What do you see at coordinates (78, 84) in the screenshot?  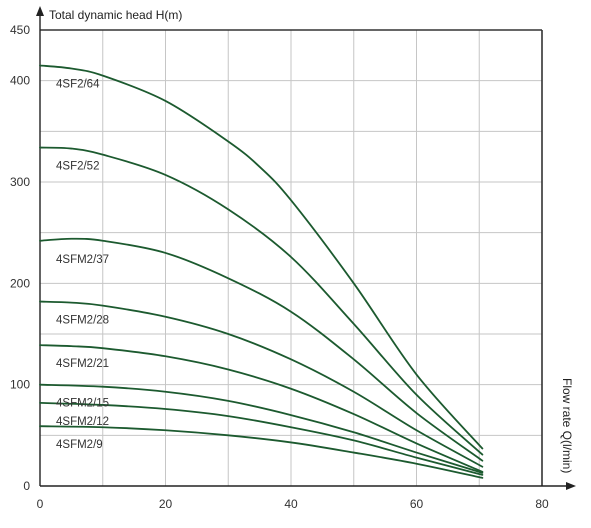 I see `curve-label-4sf2-64: 4SF2/64` at bounding box center [78, 84].